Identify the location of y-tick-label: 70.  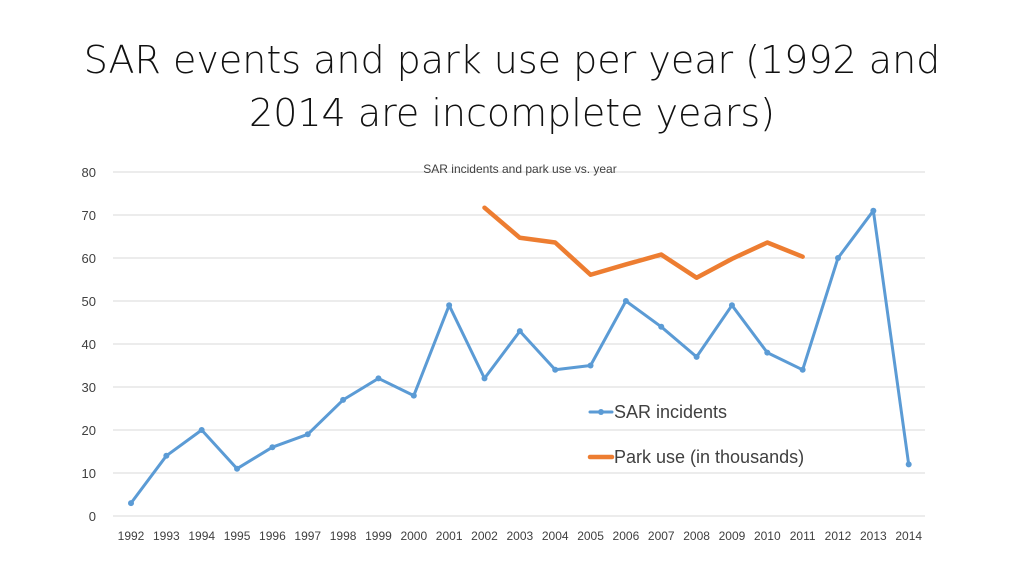
(89, 215).